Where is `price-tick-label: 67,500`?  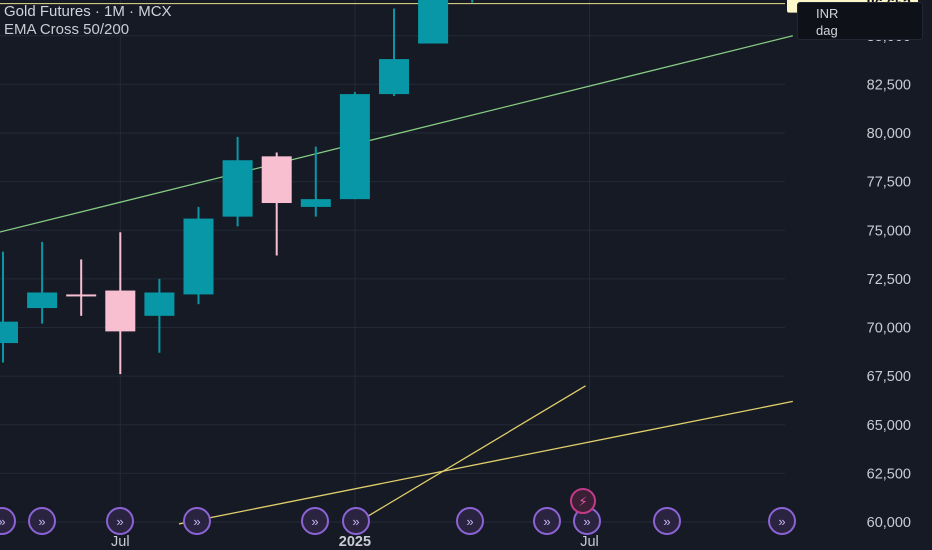
price-tick-label: 67,500 is located at coordinates (889, 377).